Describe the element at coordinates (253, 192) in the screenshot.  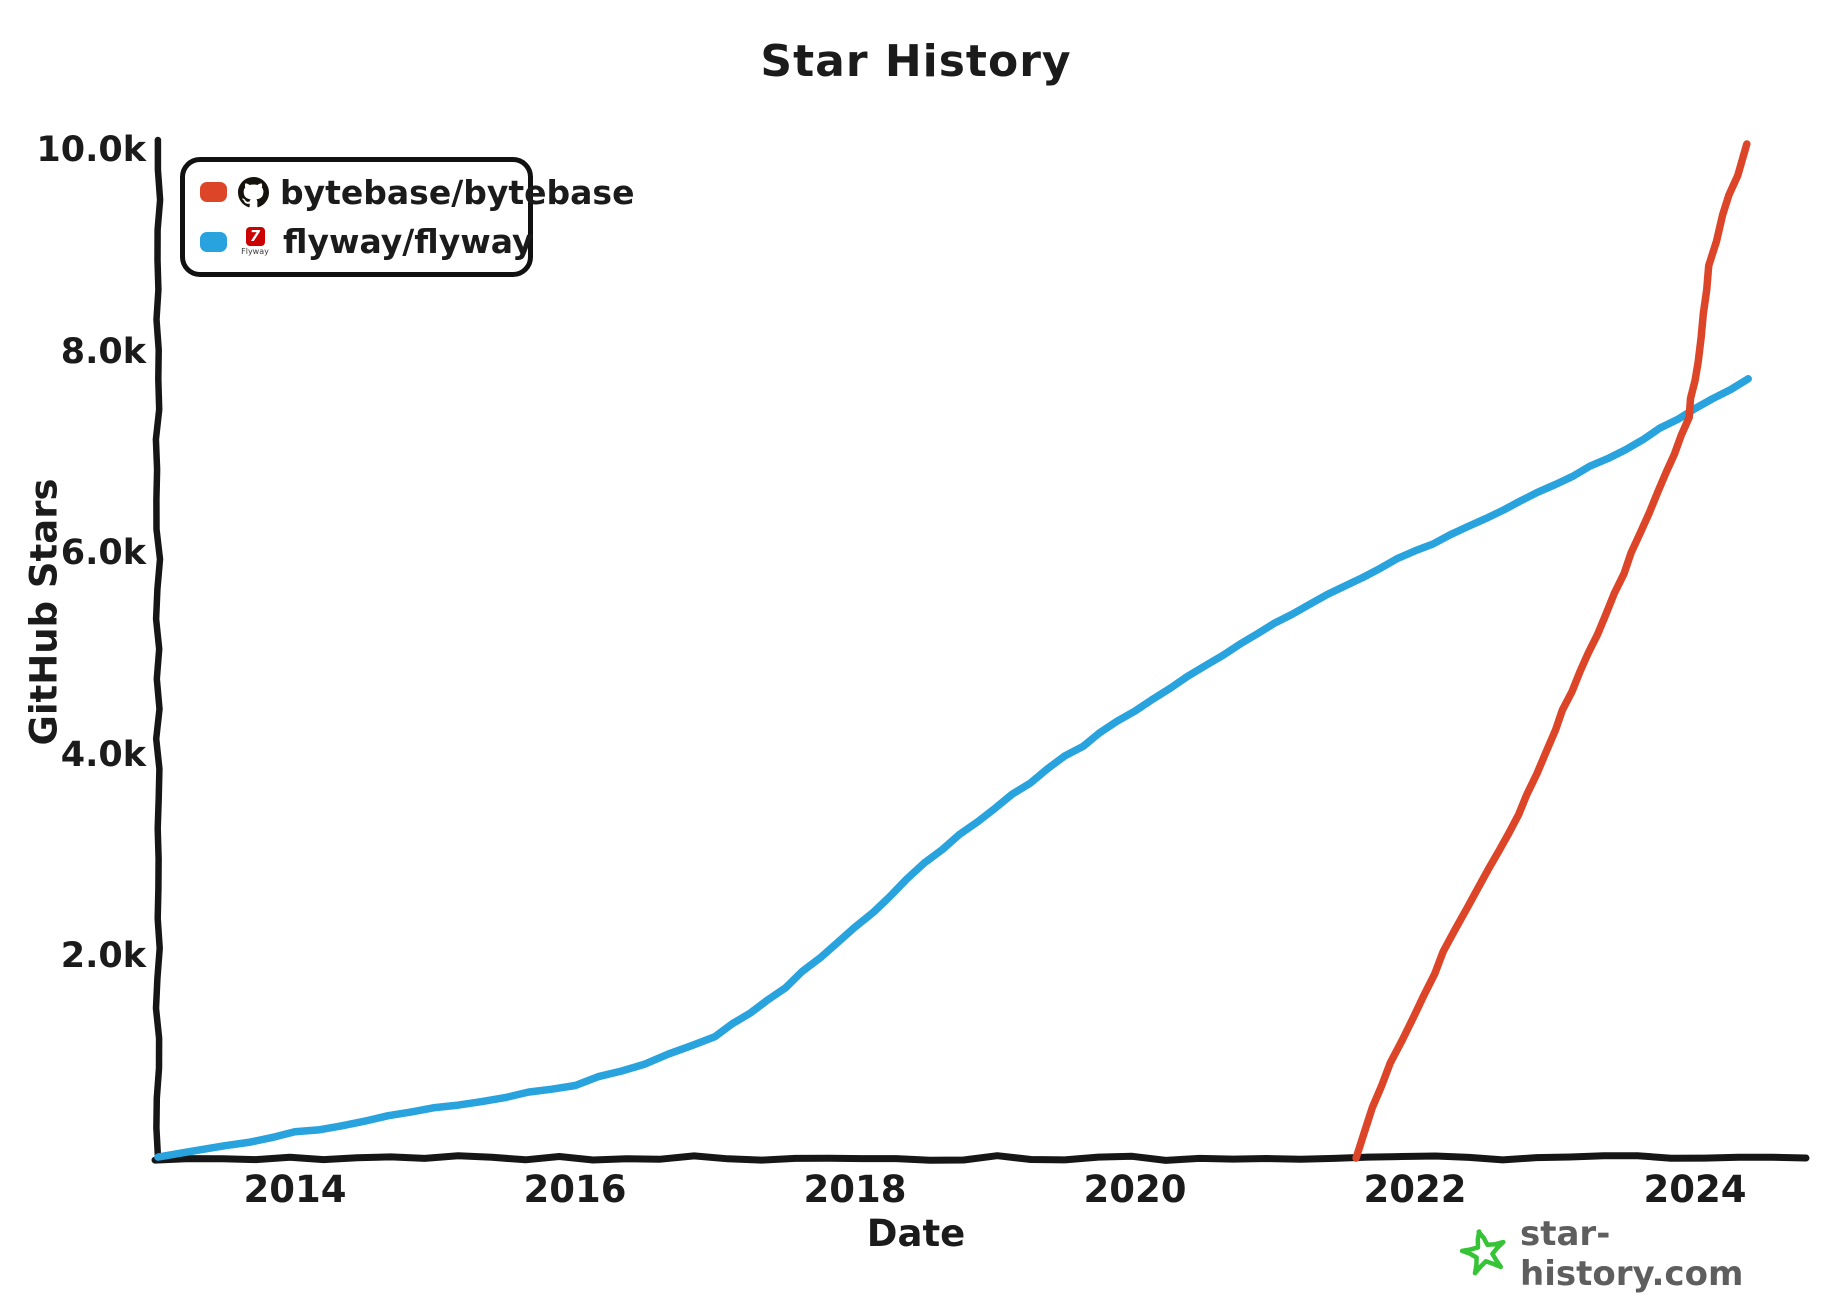
I see `github-icon` at that location.